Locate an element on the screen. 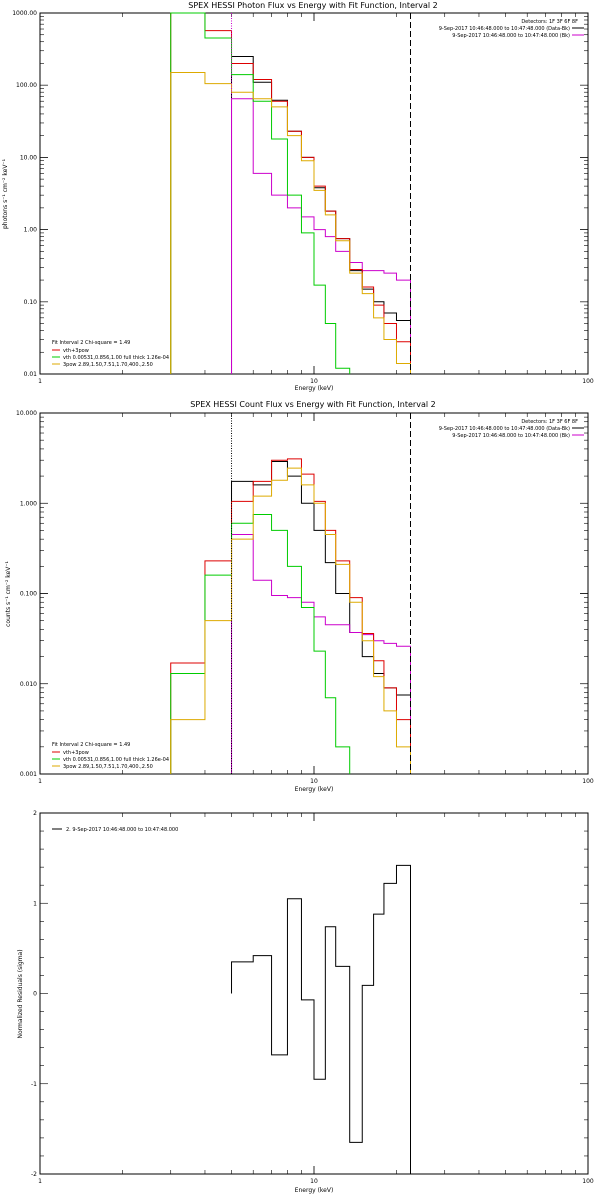  y-tick-label: 10.00 is located at coordinates (28, 157).